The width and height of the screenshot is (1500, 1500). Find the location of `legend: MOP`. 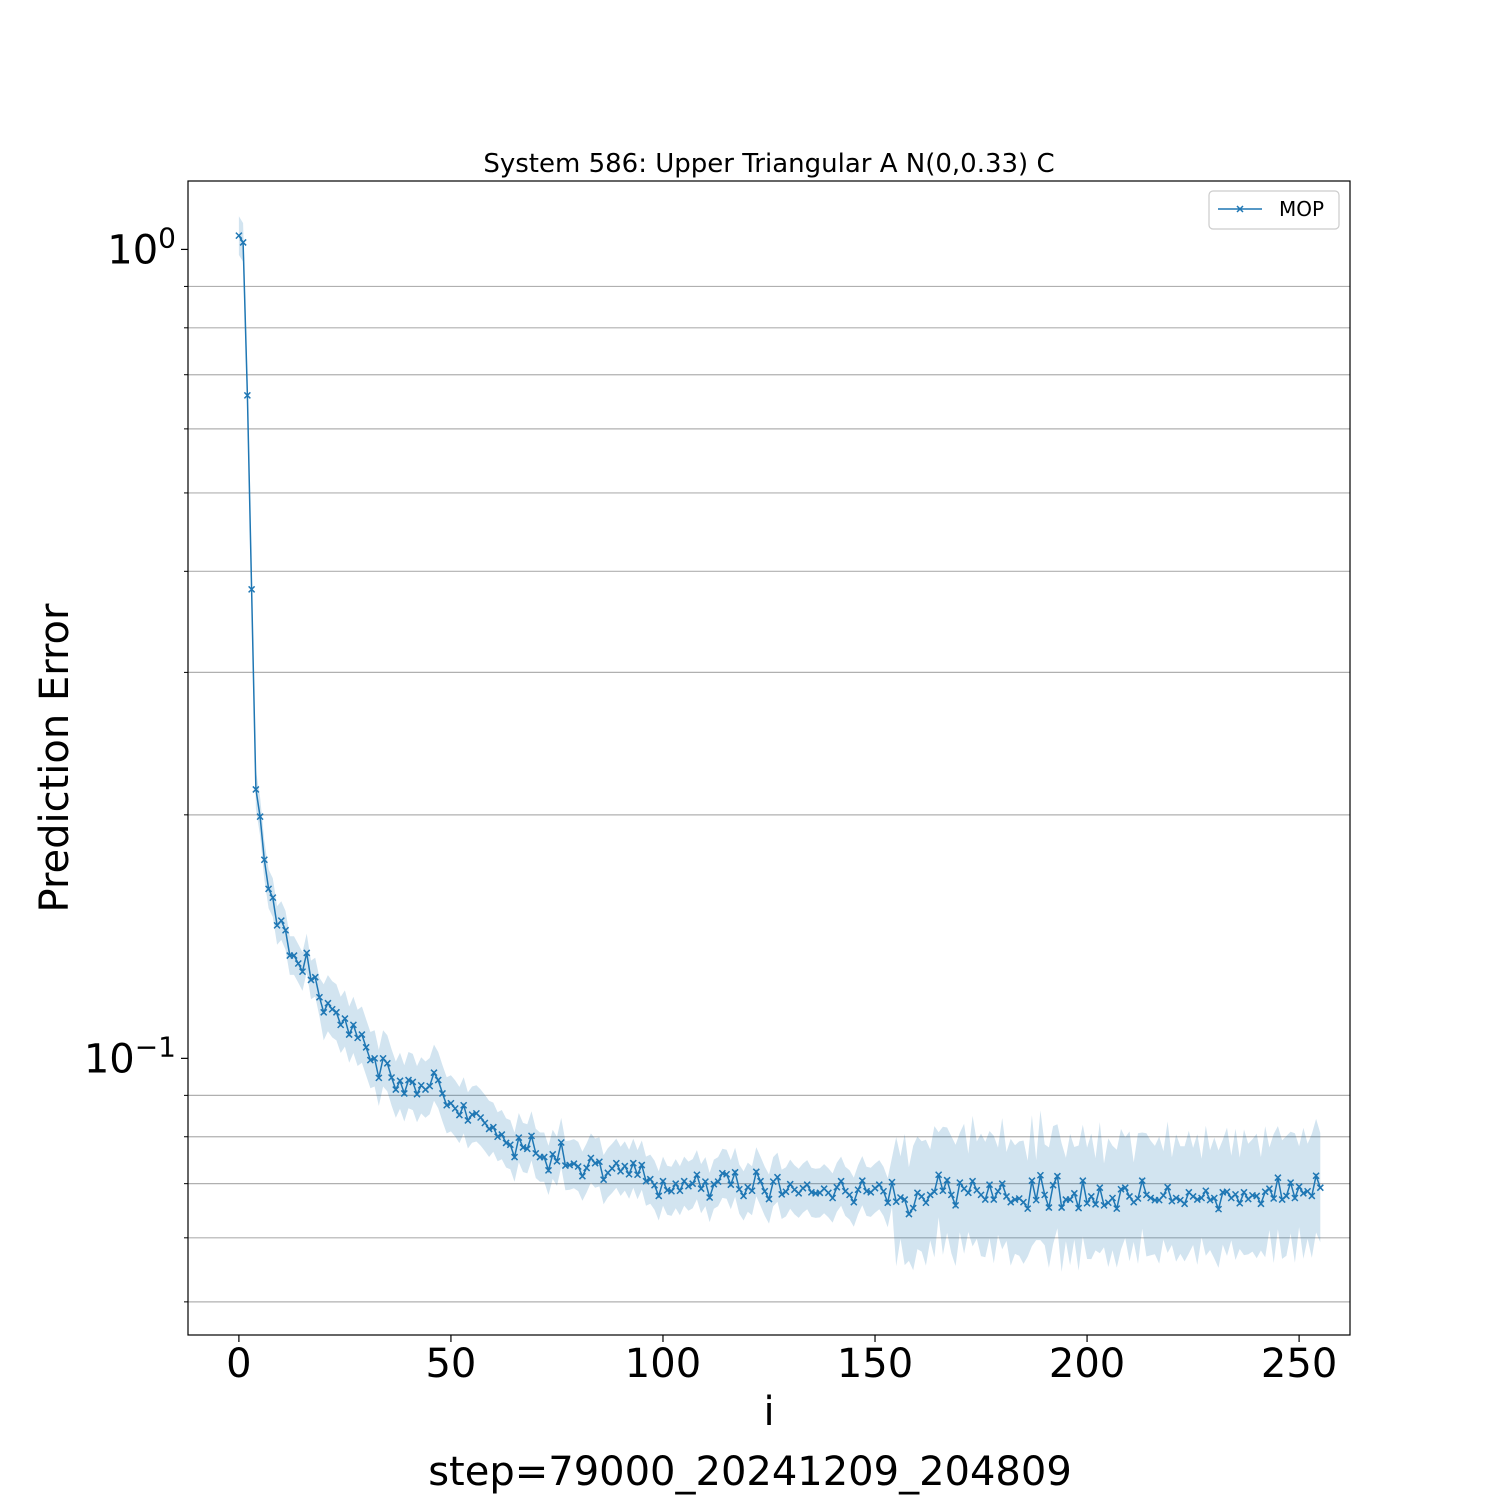

legend: MOP is located at coordinates (1274, 210).